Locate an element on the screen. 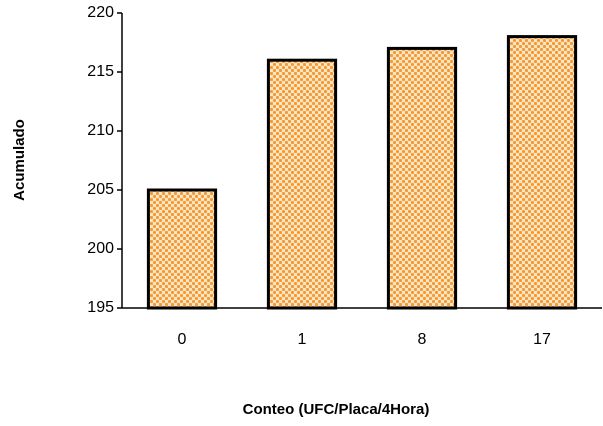 The height and width of the screenshot is (426, 603). y-tick-label: 210 is located at coordinates (100, 130).